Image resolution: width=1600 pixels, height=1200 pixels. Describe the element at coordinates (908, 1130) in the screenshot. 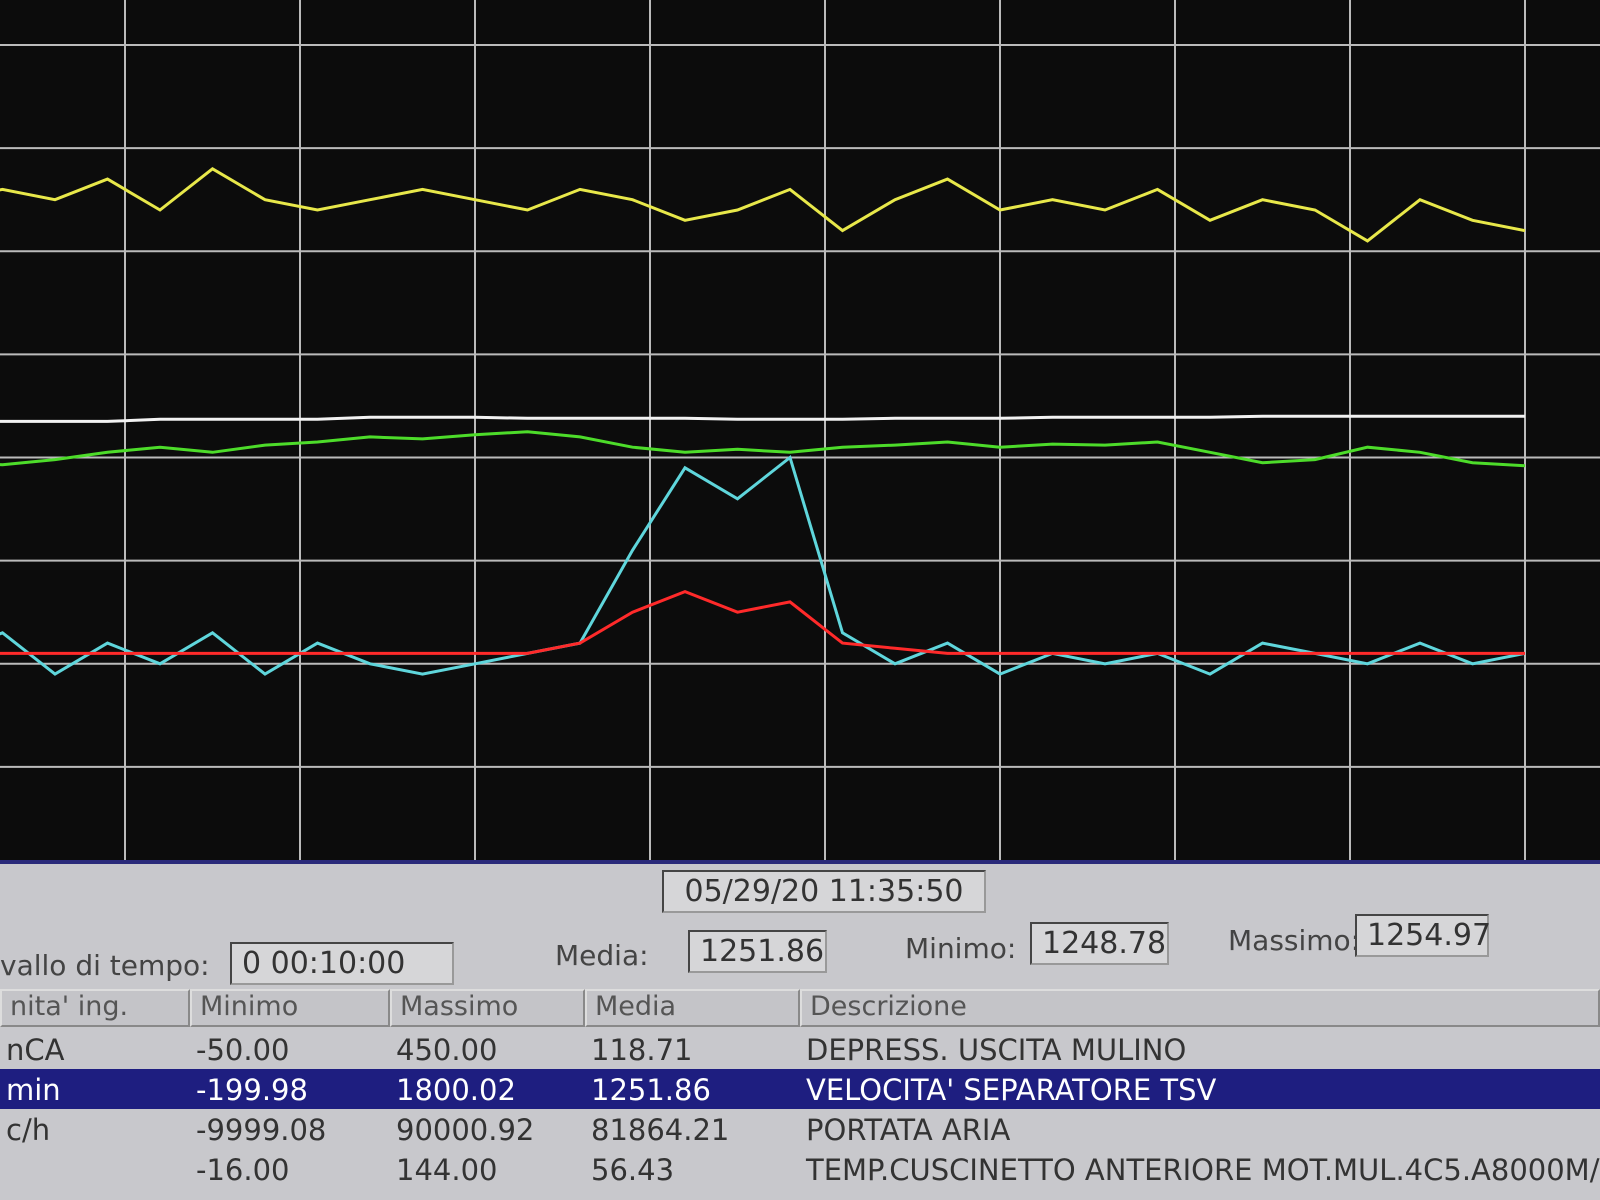

I see `table-cell: PORTATA ARIA` at that location.